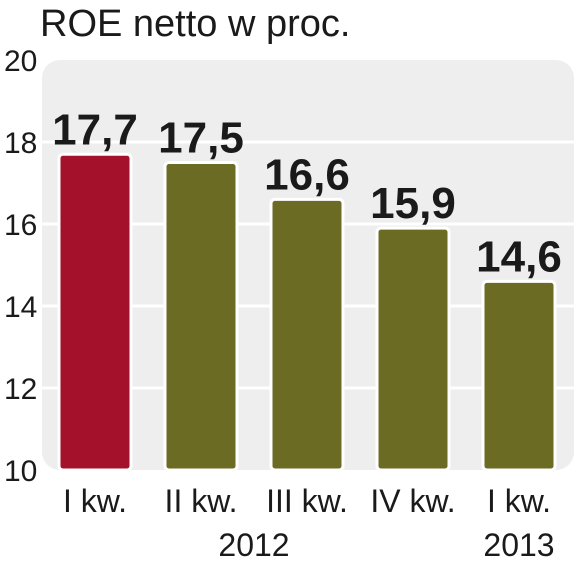 The width and height of the screenshot is (574, 573). What do you see at coordinates (201, 138) in the screenshot?
I see `bar-value-label: 17,5` at bounding box center [201, 138].